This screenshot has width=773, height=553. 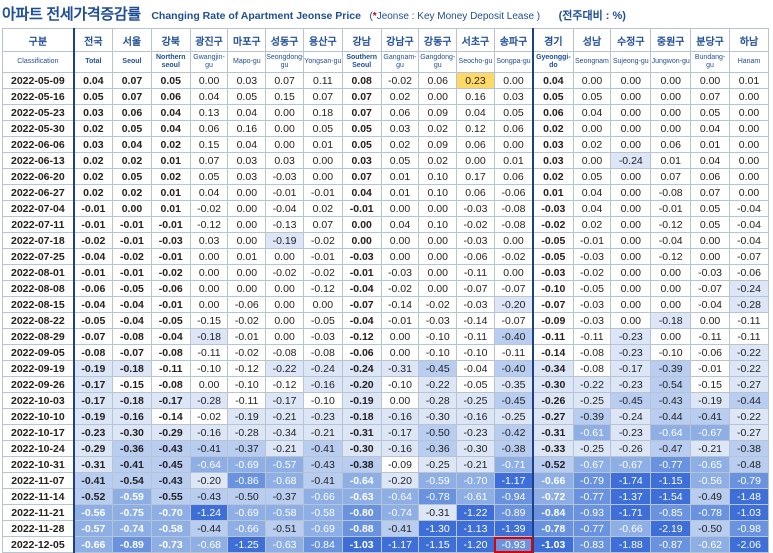 What do you see at coordinates (93, 464) in the screenshot?
I see `rate-cell: -0.31` at bounding box center [93, 464].